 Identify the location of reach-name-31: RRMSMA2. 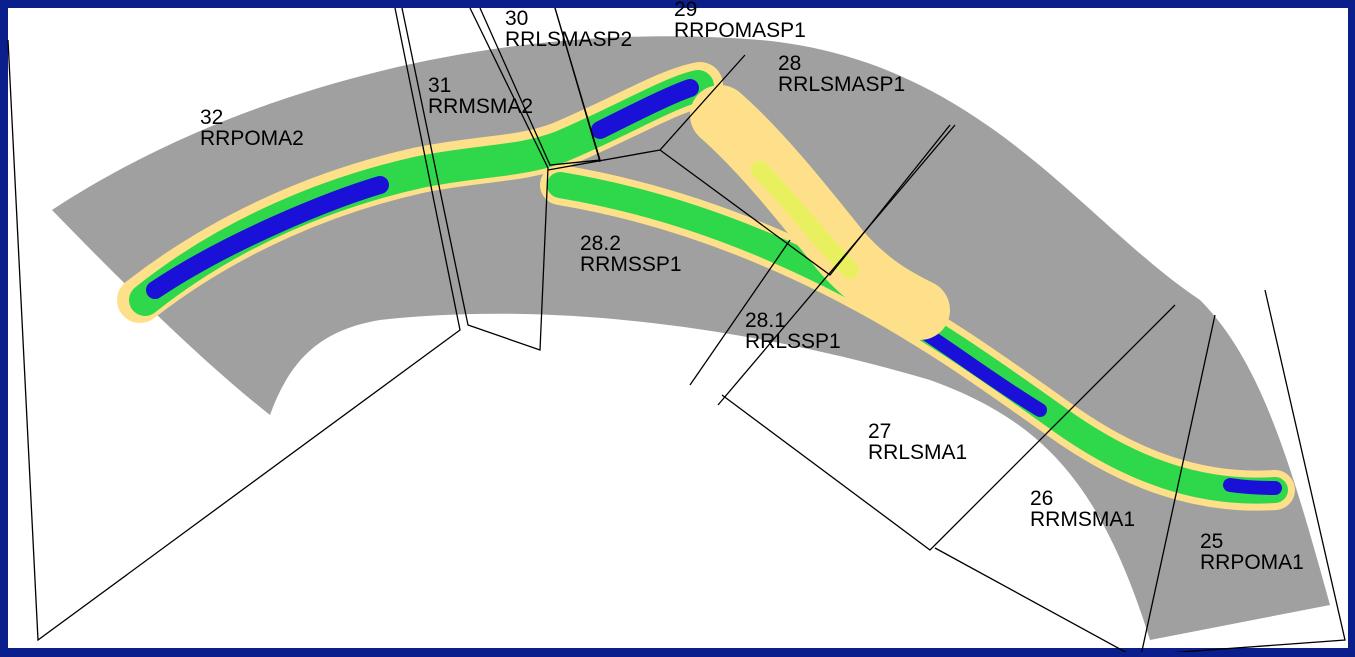
(480, 106).